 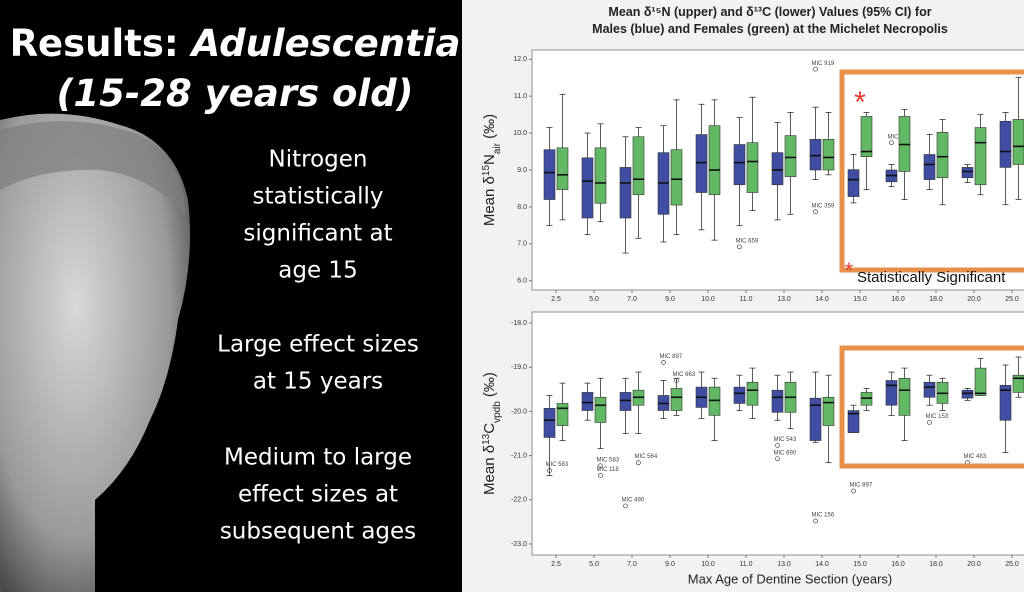 What do you see at coordinates (823, 206) in the screenshot?
I see `outlier-label: MIC 359` at bounding box center [823, 206].